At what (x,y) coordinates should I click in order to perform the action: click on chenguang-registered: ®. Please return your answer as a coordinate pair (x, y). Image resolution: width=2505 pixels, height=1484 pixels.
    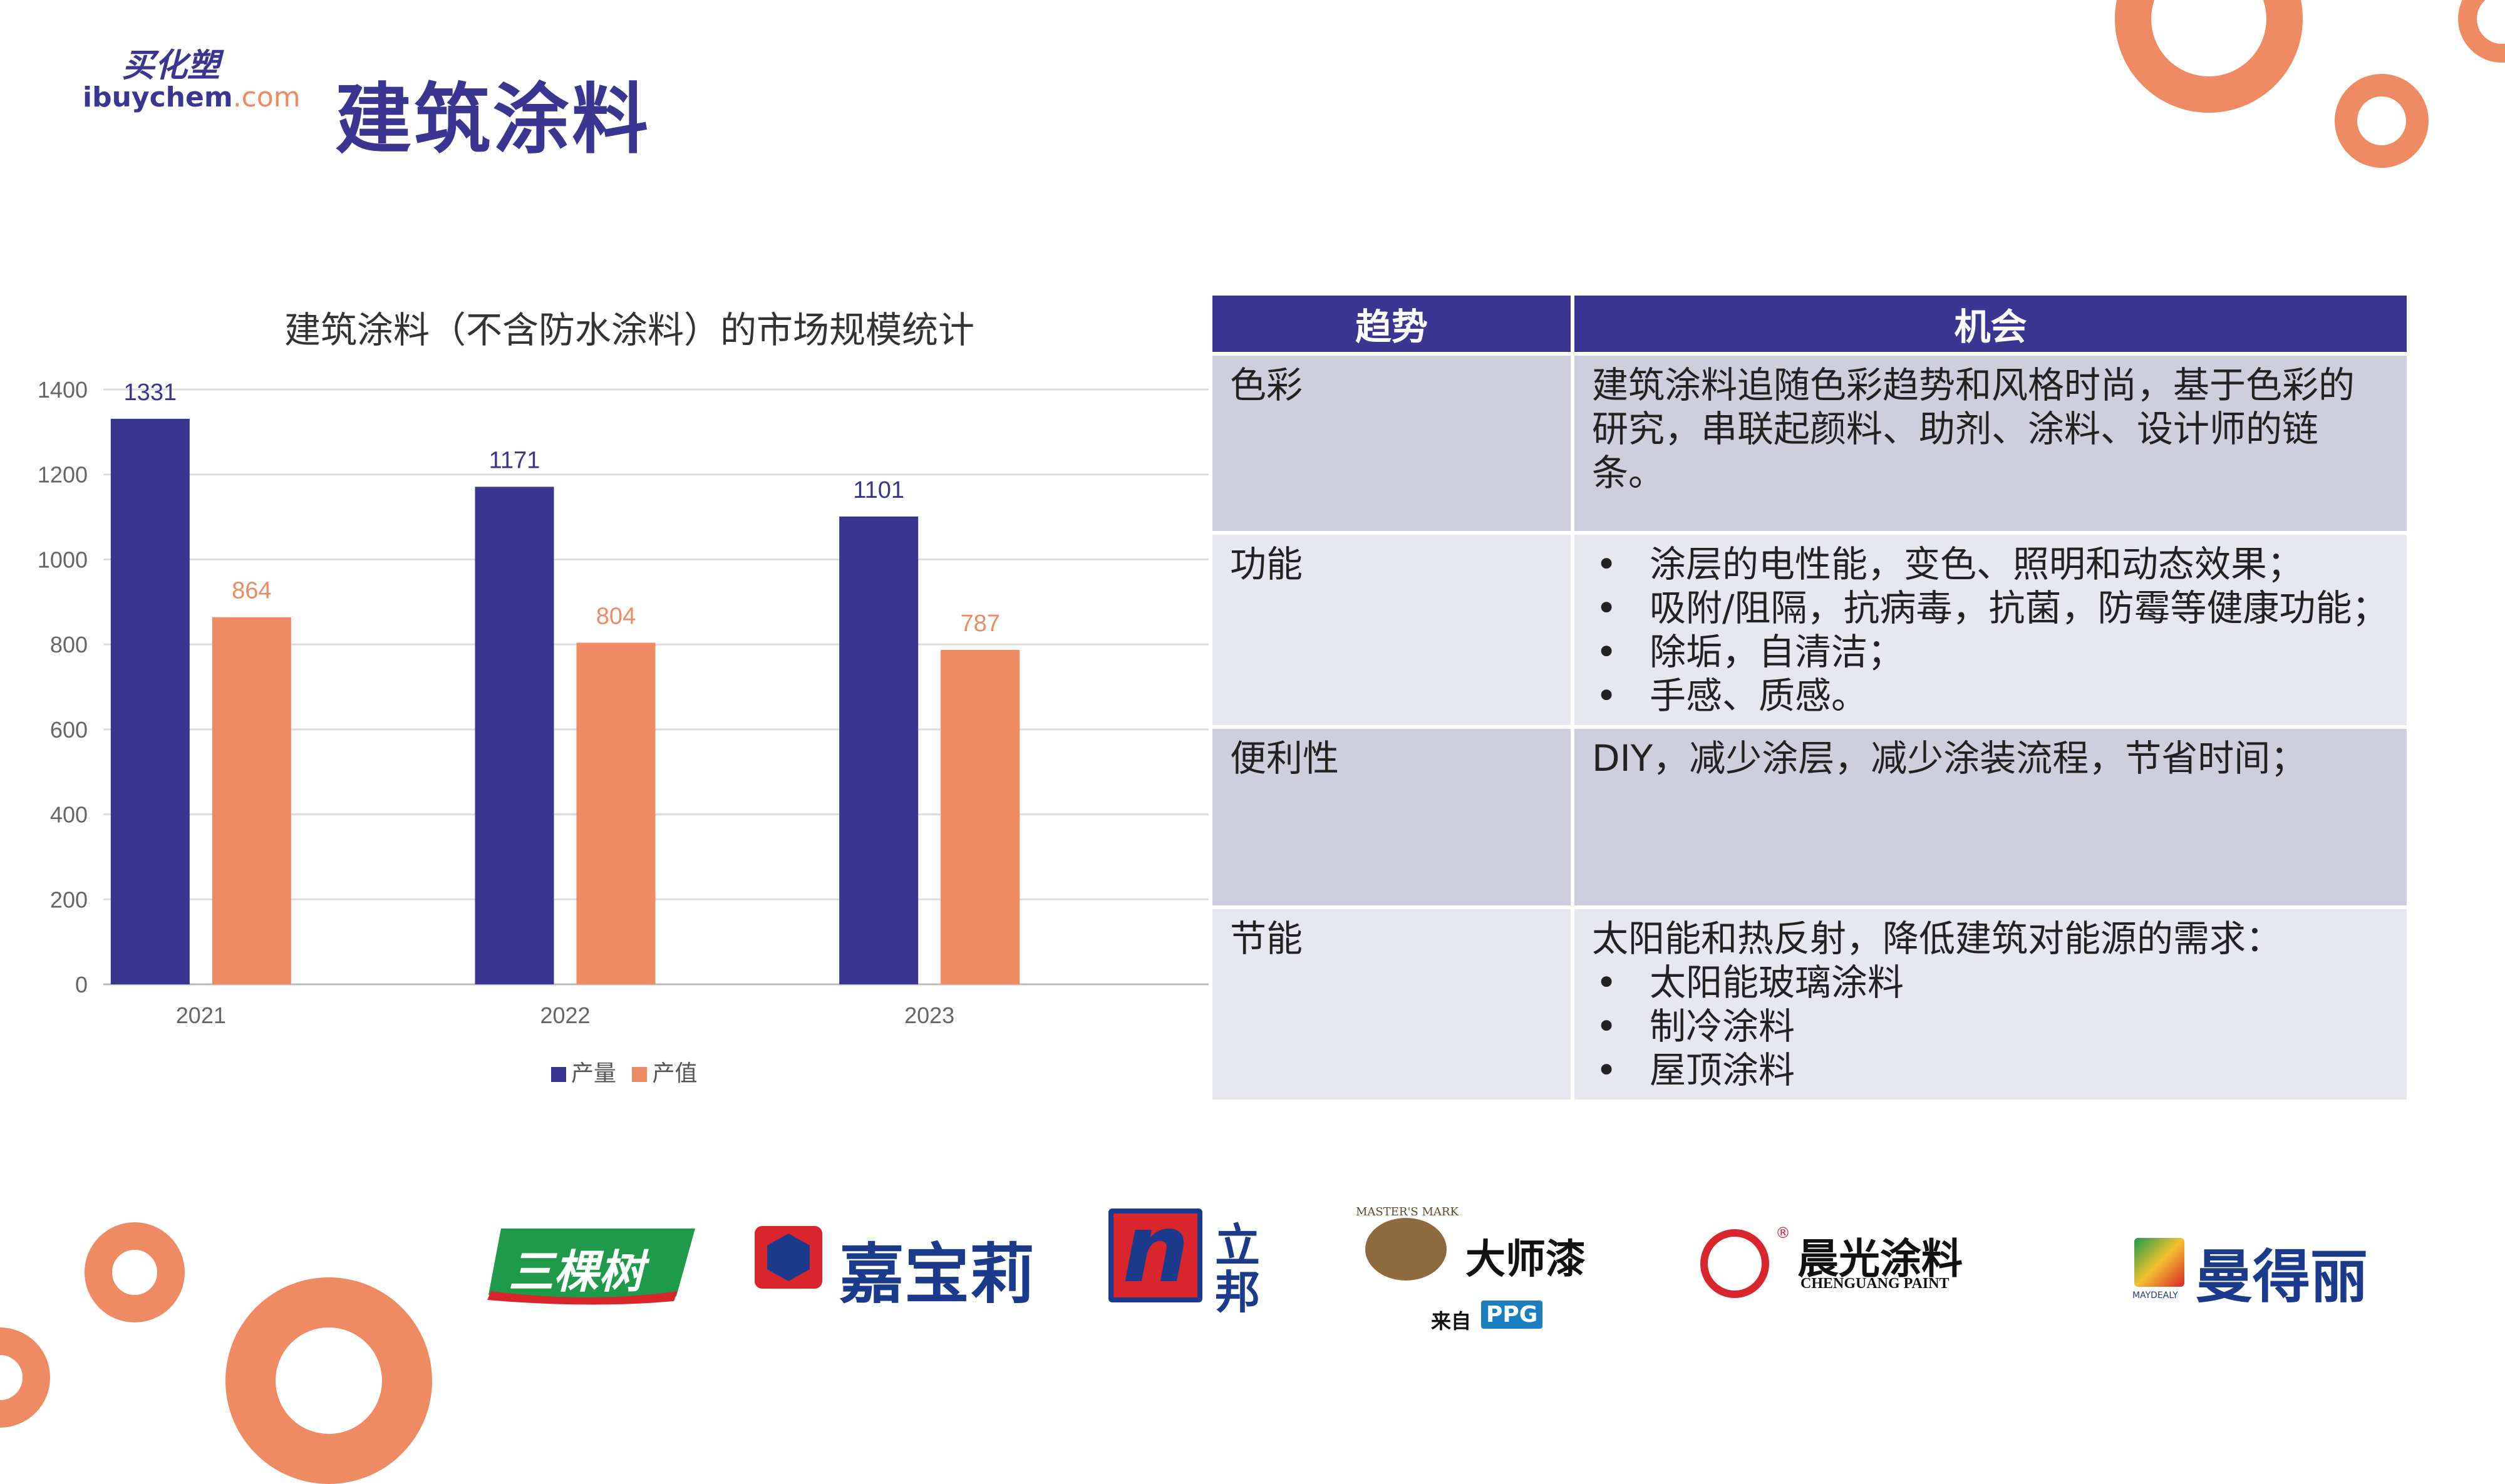
    Looking at the image, I should click on (1782, 1233).